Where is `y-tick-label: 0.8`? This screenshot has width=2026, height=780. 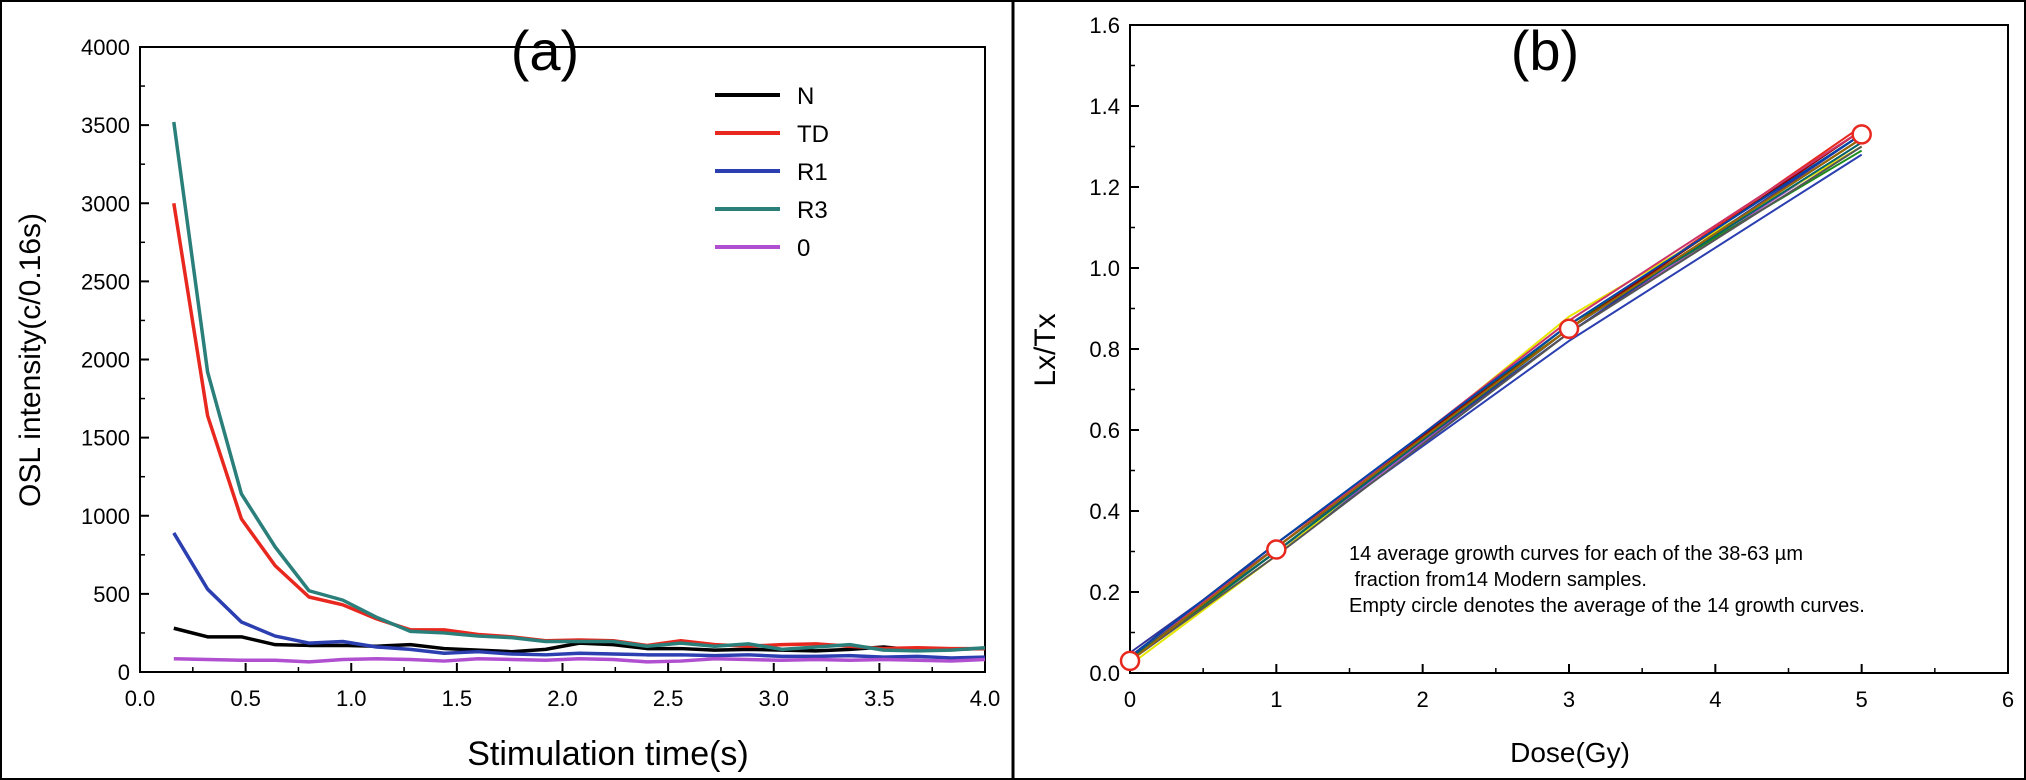 y-tick-label: 0.8 is located at coordinates (1104, 349).